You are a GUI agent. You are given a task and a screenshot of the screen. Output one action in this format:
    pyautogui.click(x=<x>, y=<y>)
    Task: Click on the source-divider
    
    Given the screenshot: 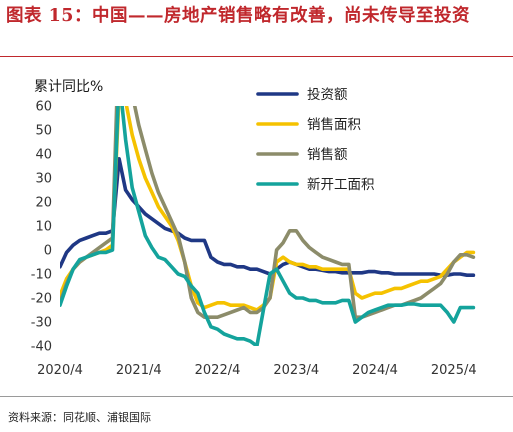 What is the action you would take?
    pyautogui.click(x=256, y=396)
    